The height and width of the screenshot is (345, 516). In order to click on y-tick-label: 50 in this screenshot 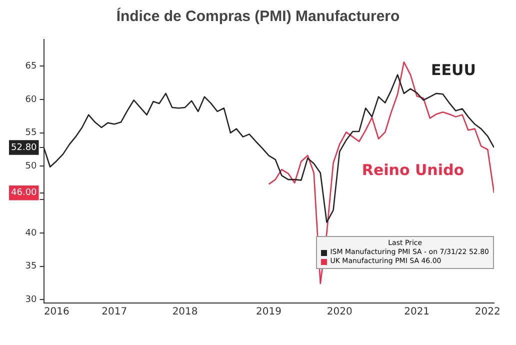, I will do `click(31, 167)`.